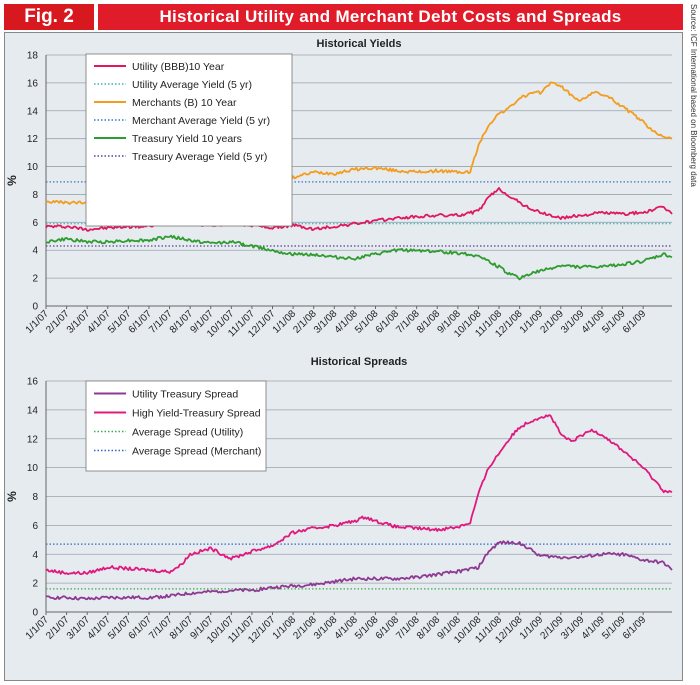 This screenshot has width=700, height=685. What do you see at coordinates (49, 17) in the screenshot?
I see `figure-label: Fig. 2` at bounding box center [49, 17].